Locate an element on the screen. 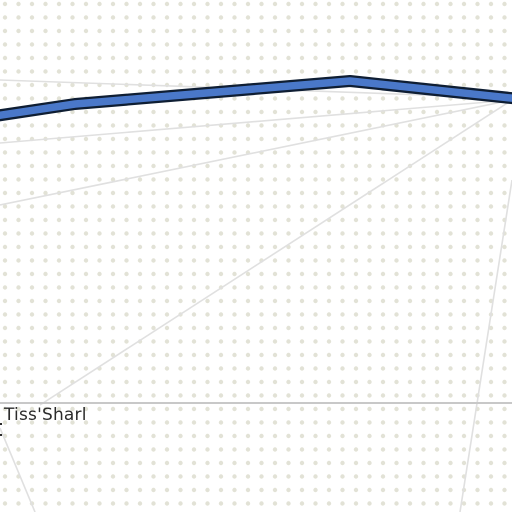  label-anchor-marker is located at coordinates (1, 429).